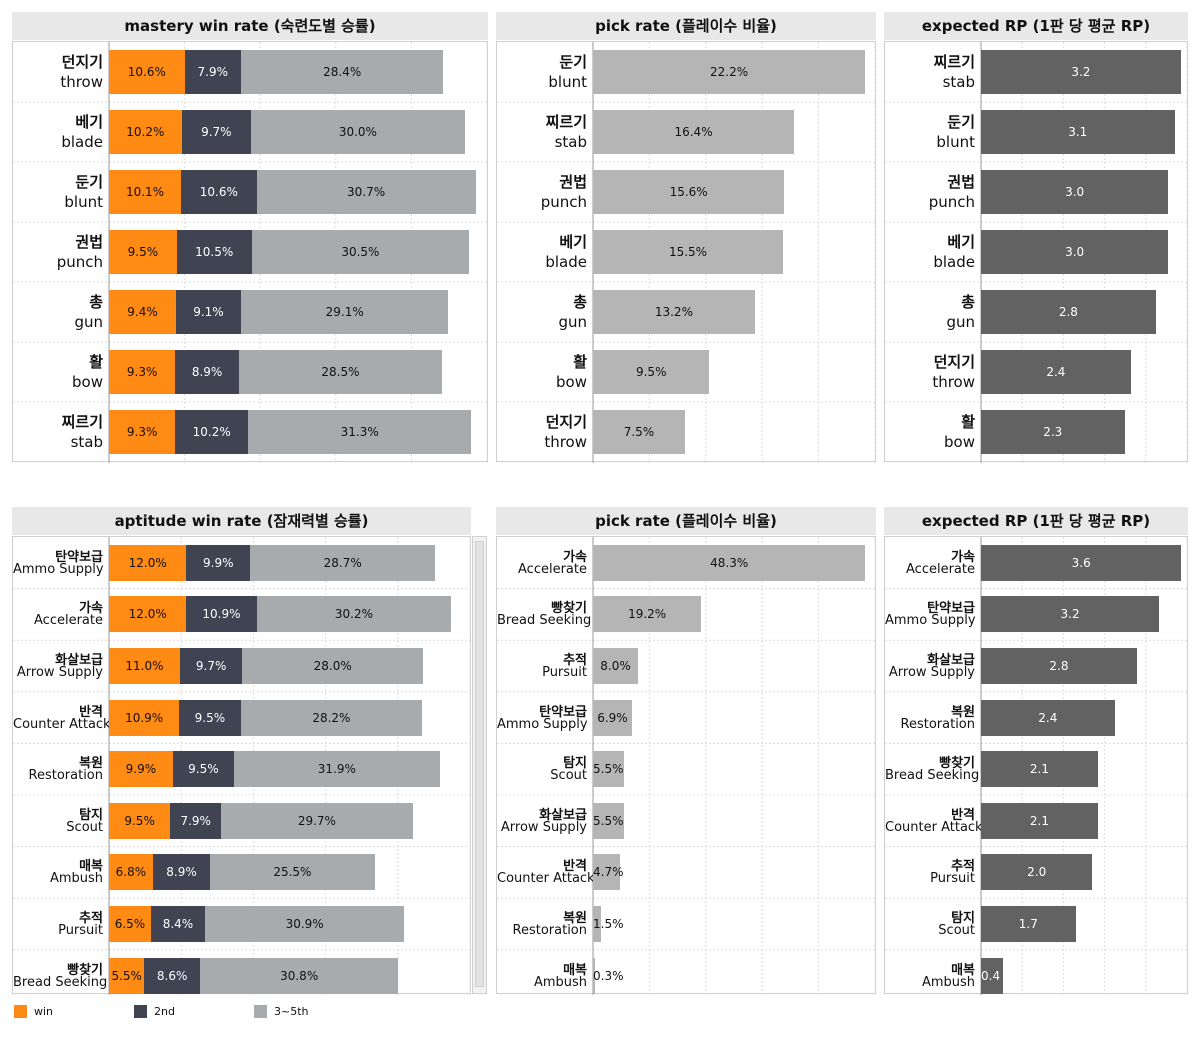 The image size is (1200, 1040). Describe the element at coordinates (141, 769) in the screenshot. I see `bar-segment-win: 9.9%` at that location.